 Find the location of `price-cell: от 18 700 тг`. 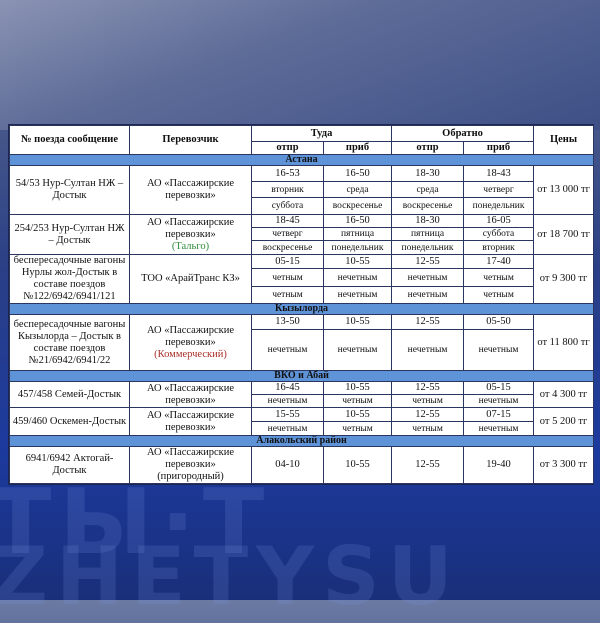

price-cell: от 18 700 тг is located at coordinates (564, 234).